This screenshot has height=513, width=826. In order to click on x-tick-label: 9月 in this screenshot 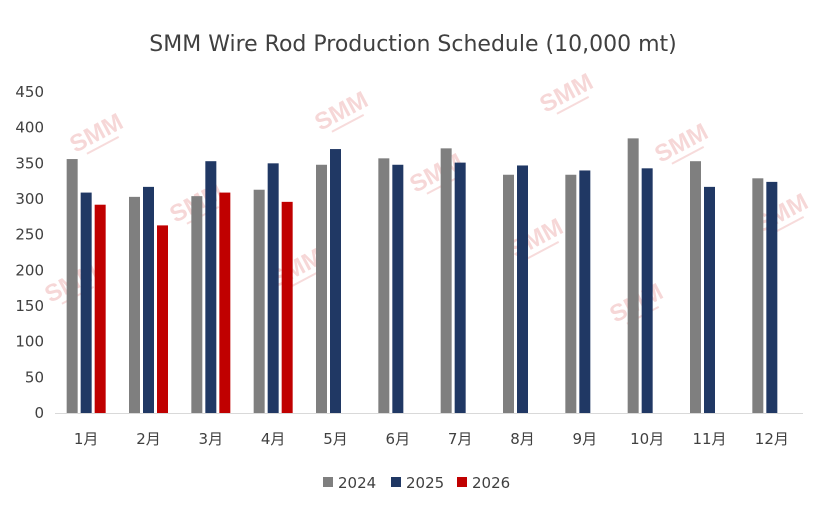, I will do `click(585, 439)`.